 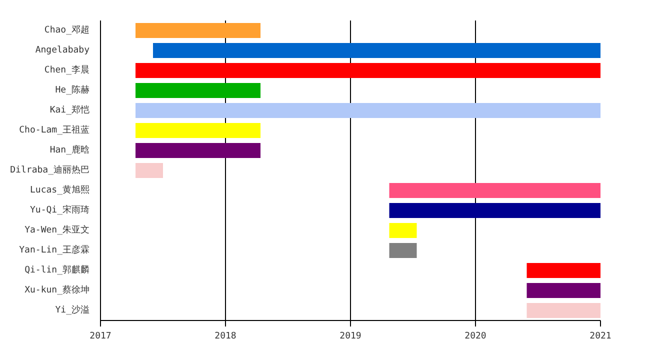 I want to click on x-tick-label: 2021, so click(x=601, y=337).